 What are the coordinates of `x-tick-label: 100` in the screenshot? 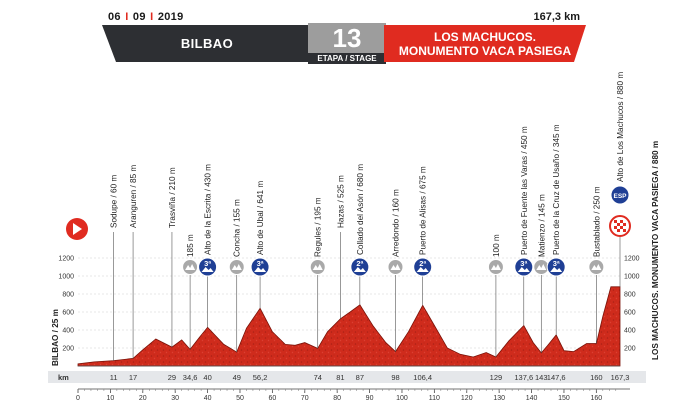 It's located at (402, 398).